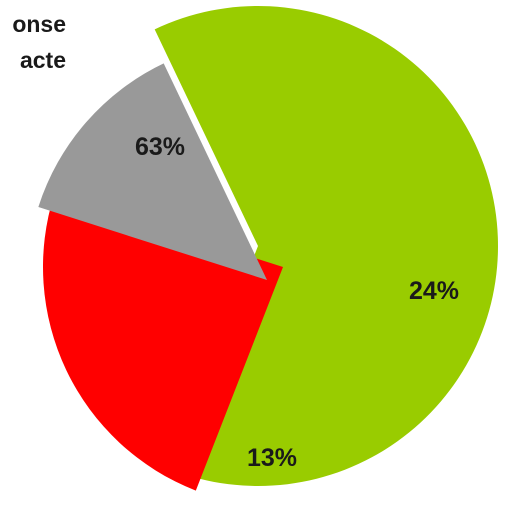 This screenshot has height=515, width=508. I want to click on legend-line-2: acte, so click(42, 60).